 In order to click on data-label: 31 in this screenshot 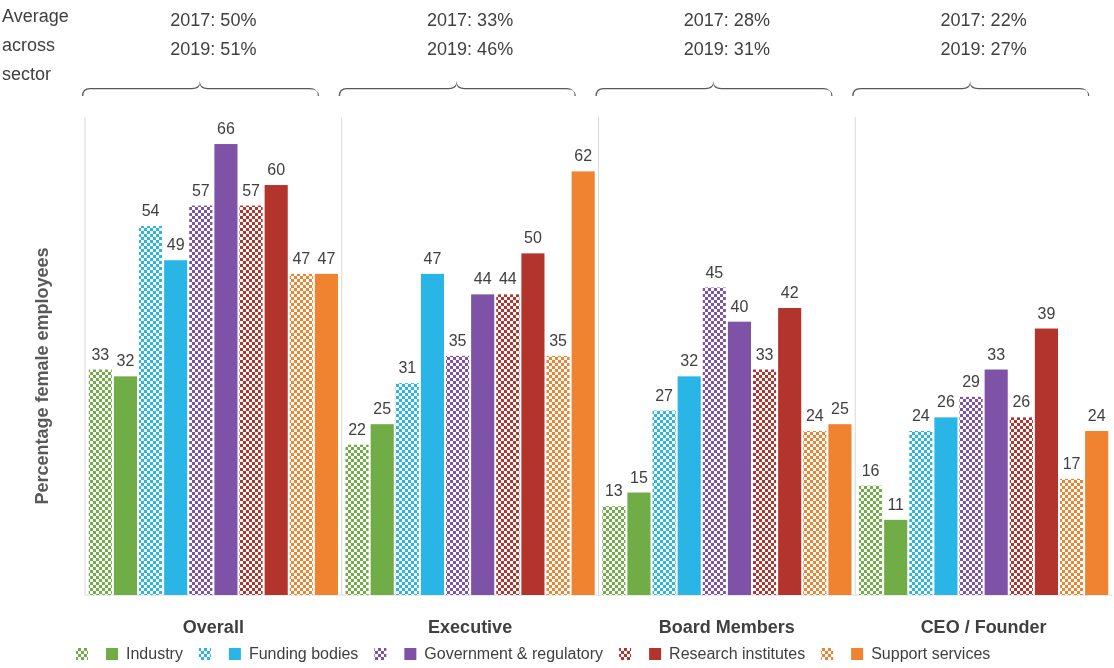, I will do `click(407, 368)`.